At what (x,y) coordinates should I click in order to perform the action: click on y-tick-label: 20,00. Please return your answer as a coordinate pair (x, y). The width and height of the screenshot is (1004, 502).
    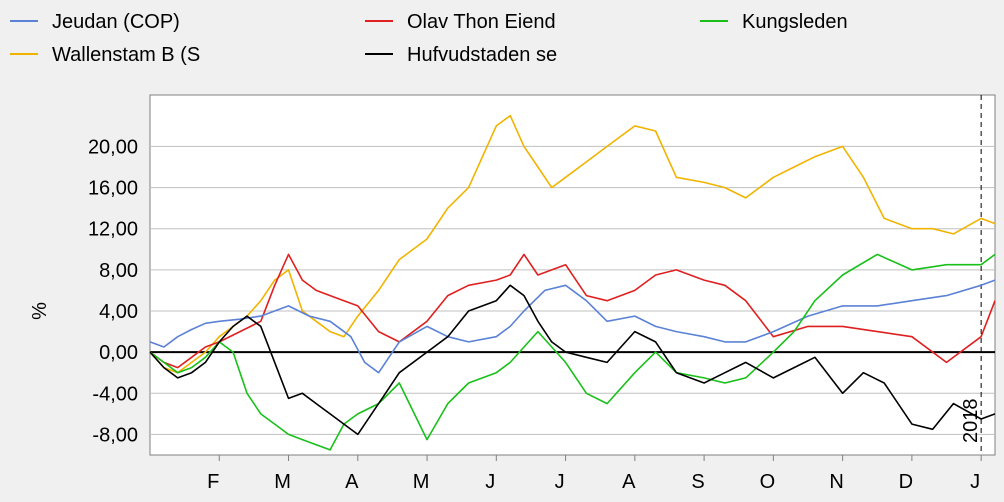
    Looking at the image, I should click on (113, 147).